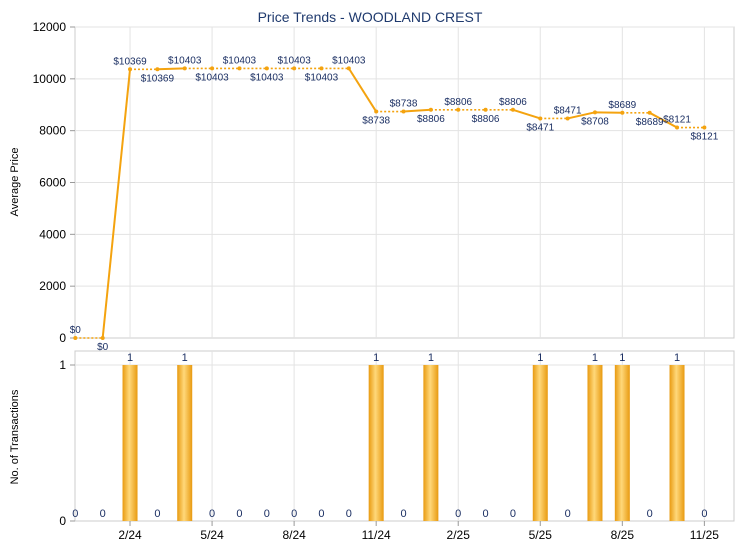 The image size is (740, 550). What do you see at coordinates (52, 286) in the screenshot?
I see `price-y-tick-label: 2000` at bounding box center [52, 286].